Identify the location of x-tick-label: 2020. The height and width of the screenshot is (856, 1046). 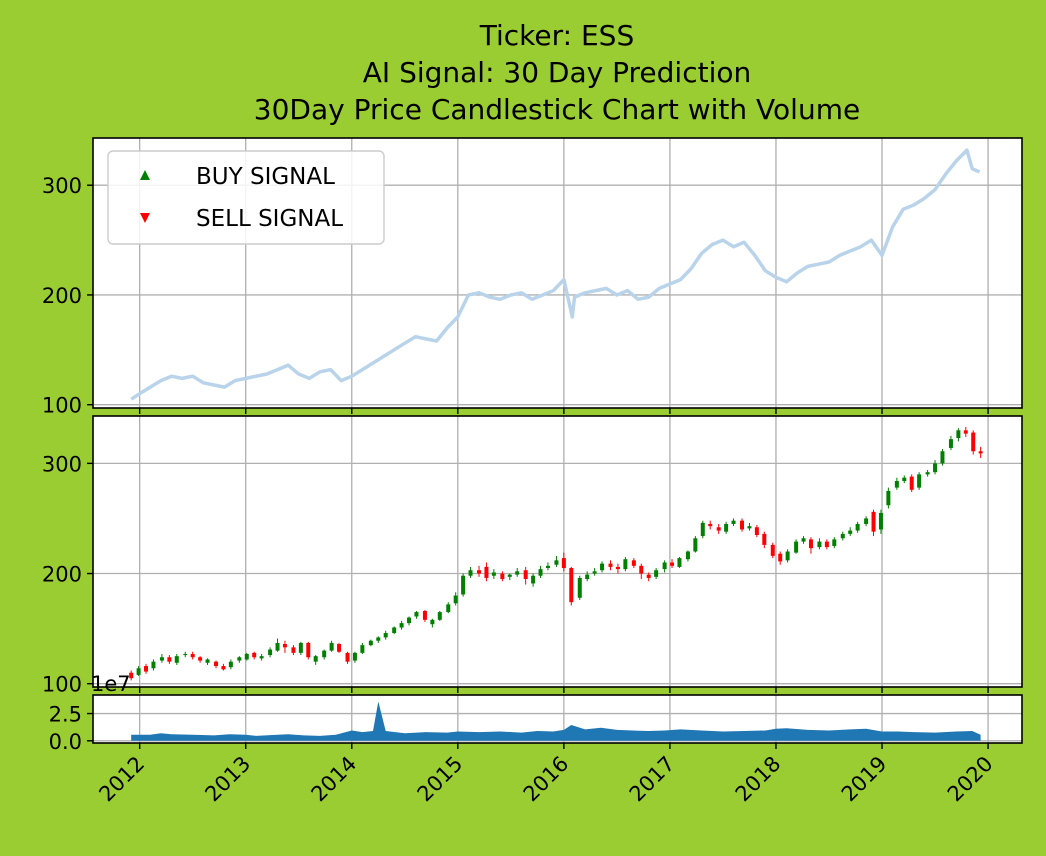
(970, 779).